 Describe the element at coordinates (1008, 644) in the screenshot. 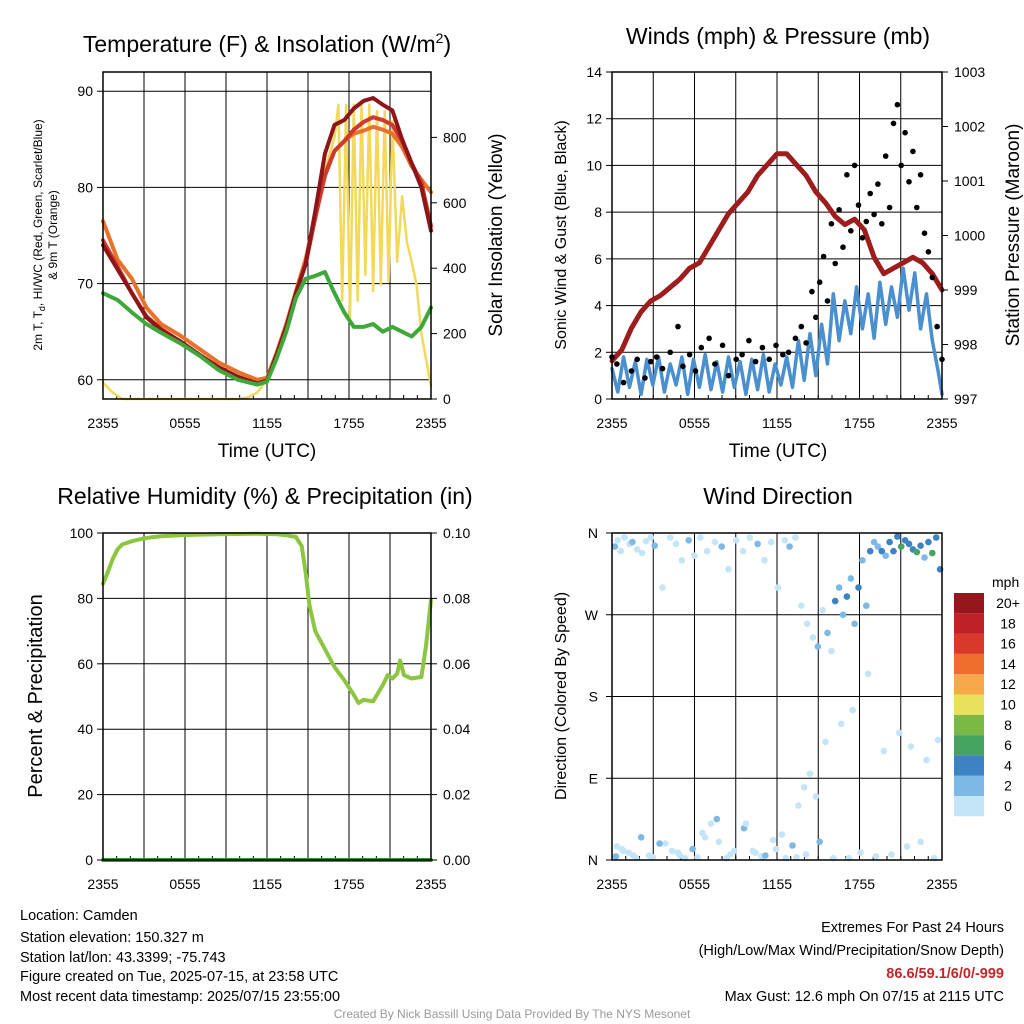

I see `colorbar-label: 16` at that location.